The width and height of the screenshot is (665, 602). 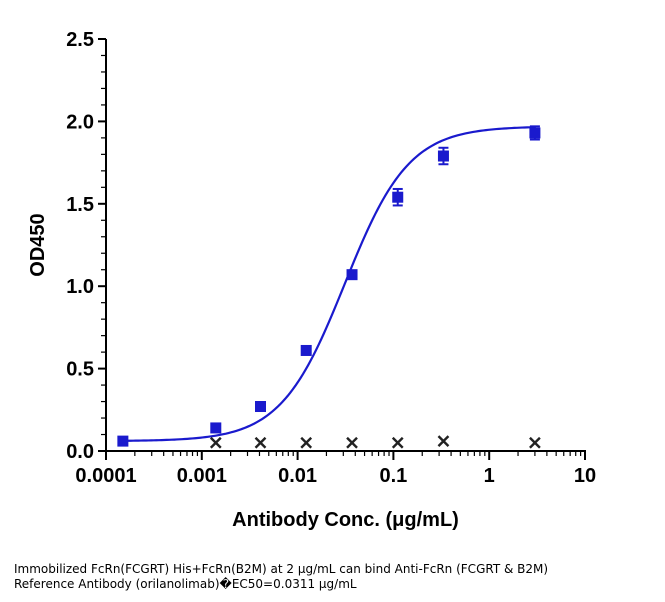 What do you see at coordinates (393, 476) in the screenshot?
I see `x-tick-label: 0.1` at bounding box center [393, 476].